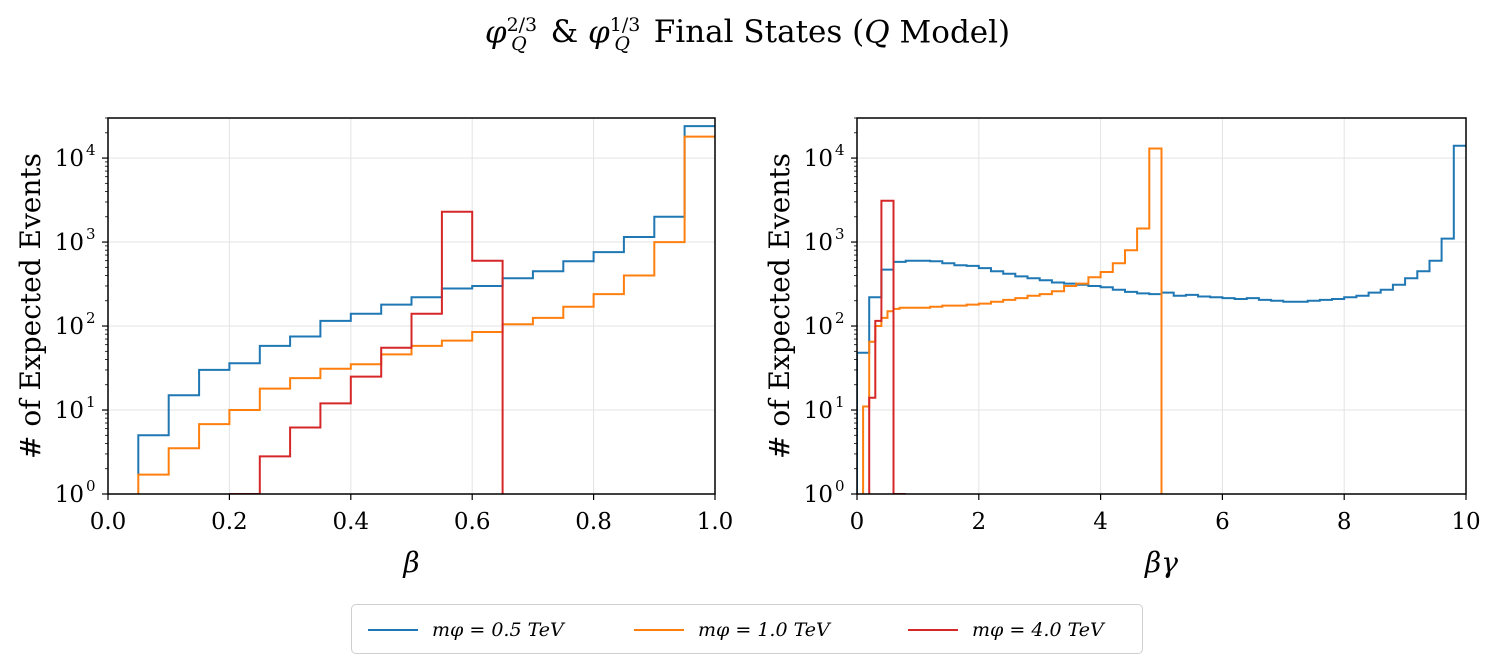 The width and height of the screenshot is (1495, 668). I want to click on legend-item-2: mφ = 4.0 TeV, so click(1006, 630).